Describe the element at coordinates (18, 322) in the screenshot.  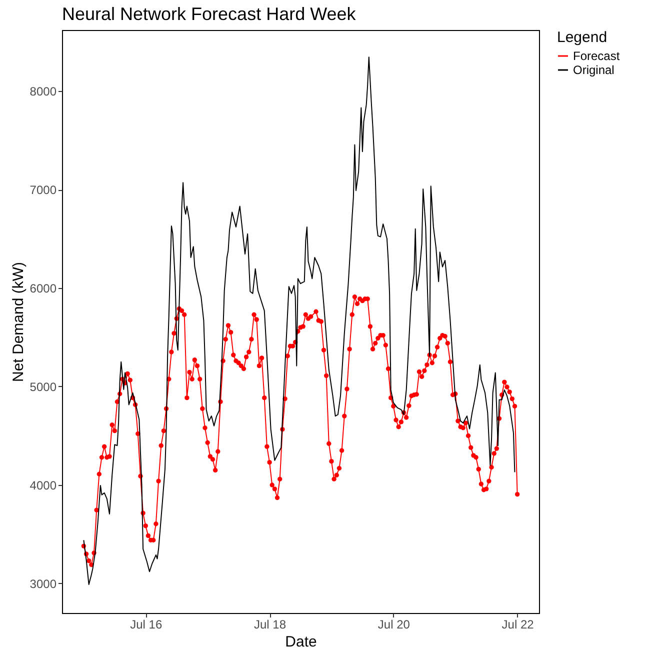
I see `y-axis-title: Net Demand (kW)` at that location.